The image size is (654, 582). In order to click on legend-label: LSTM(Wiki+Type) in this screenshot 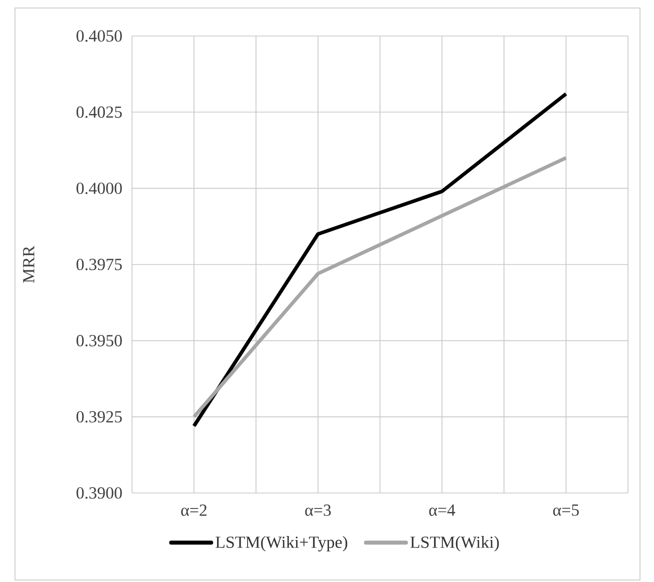, I will do `click(282, 544)`.